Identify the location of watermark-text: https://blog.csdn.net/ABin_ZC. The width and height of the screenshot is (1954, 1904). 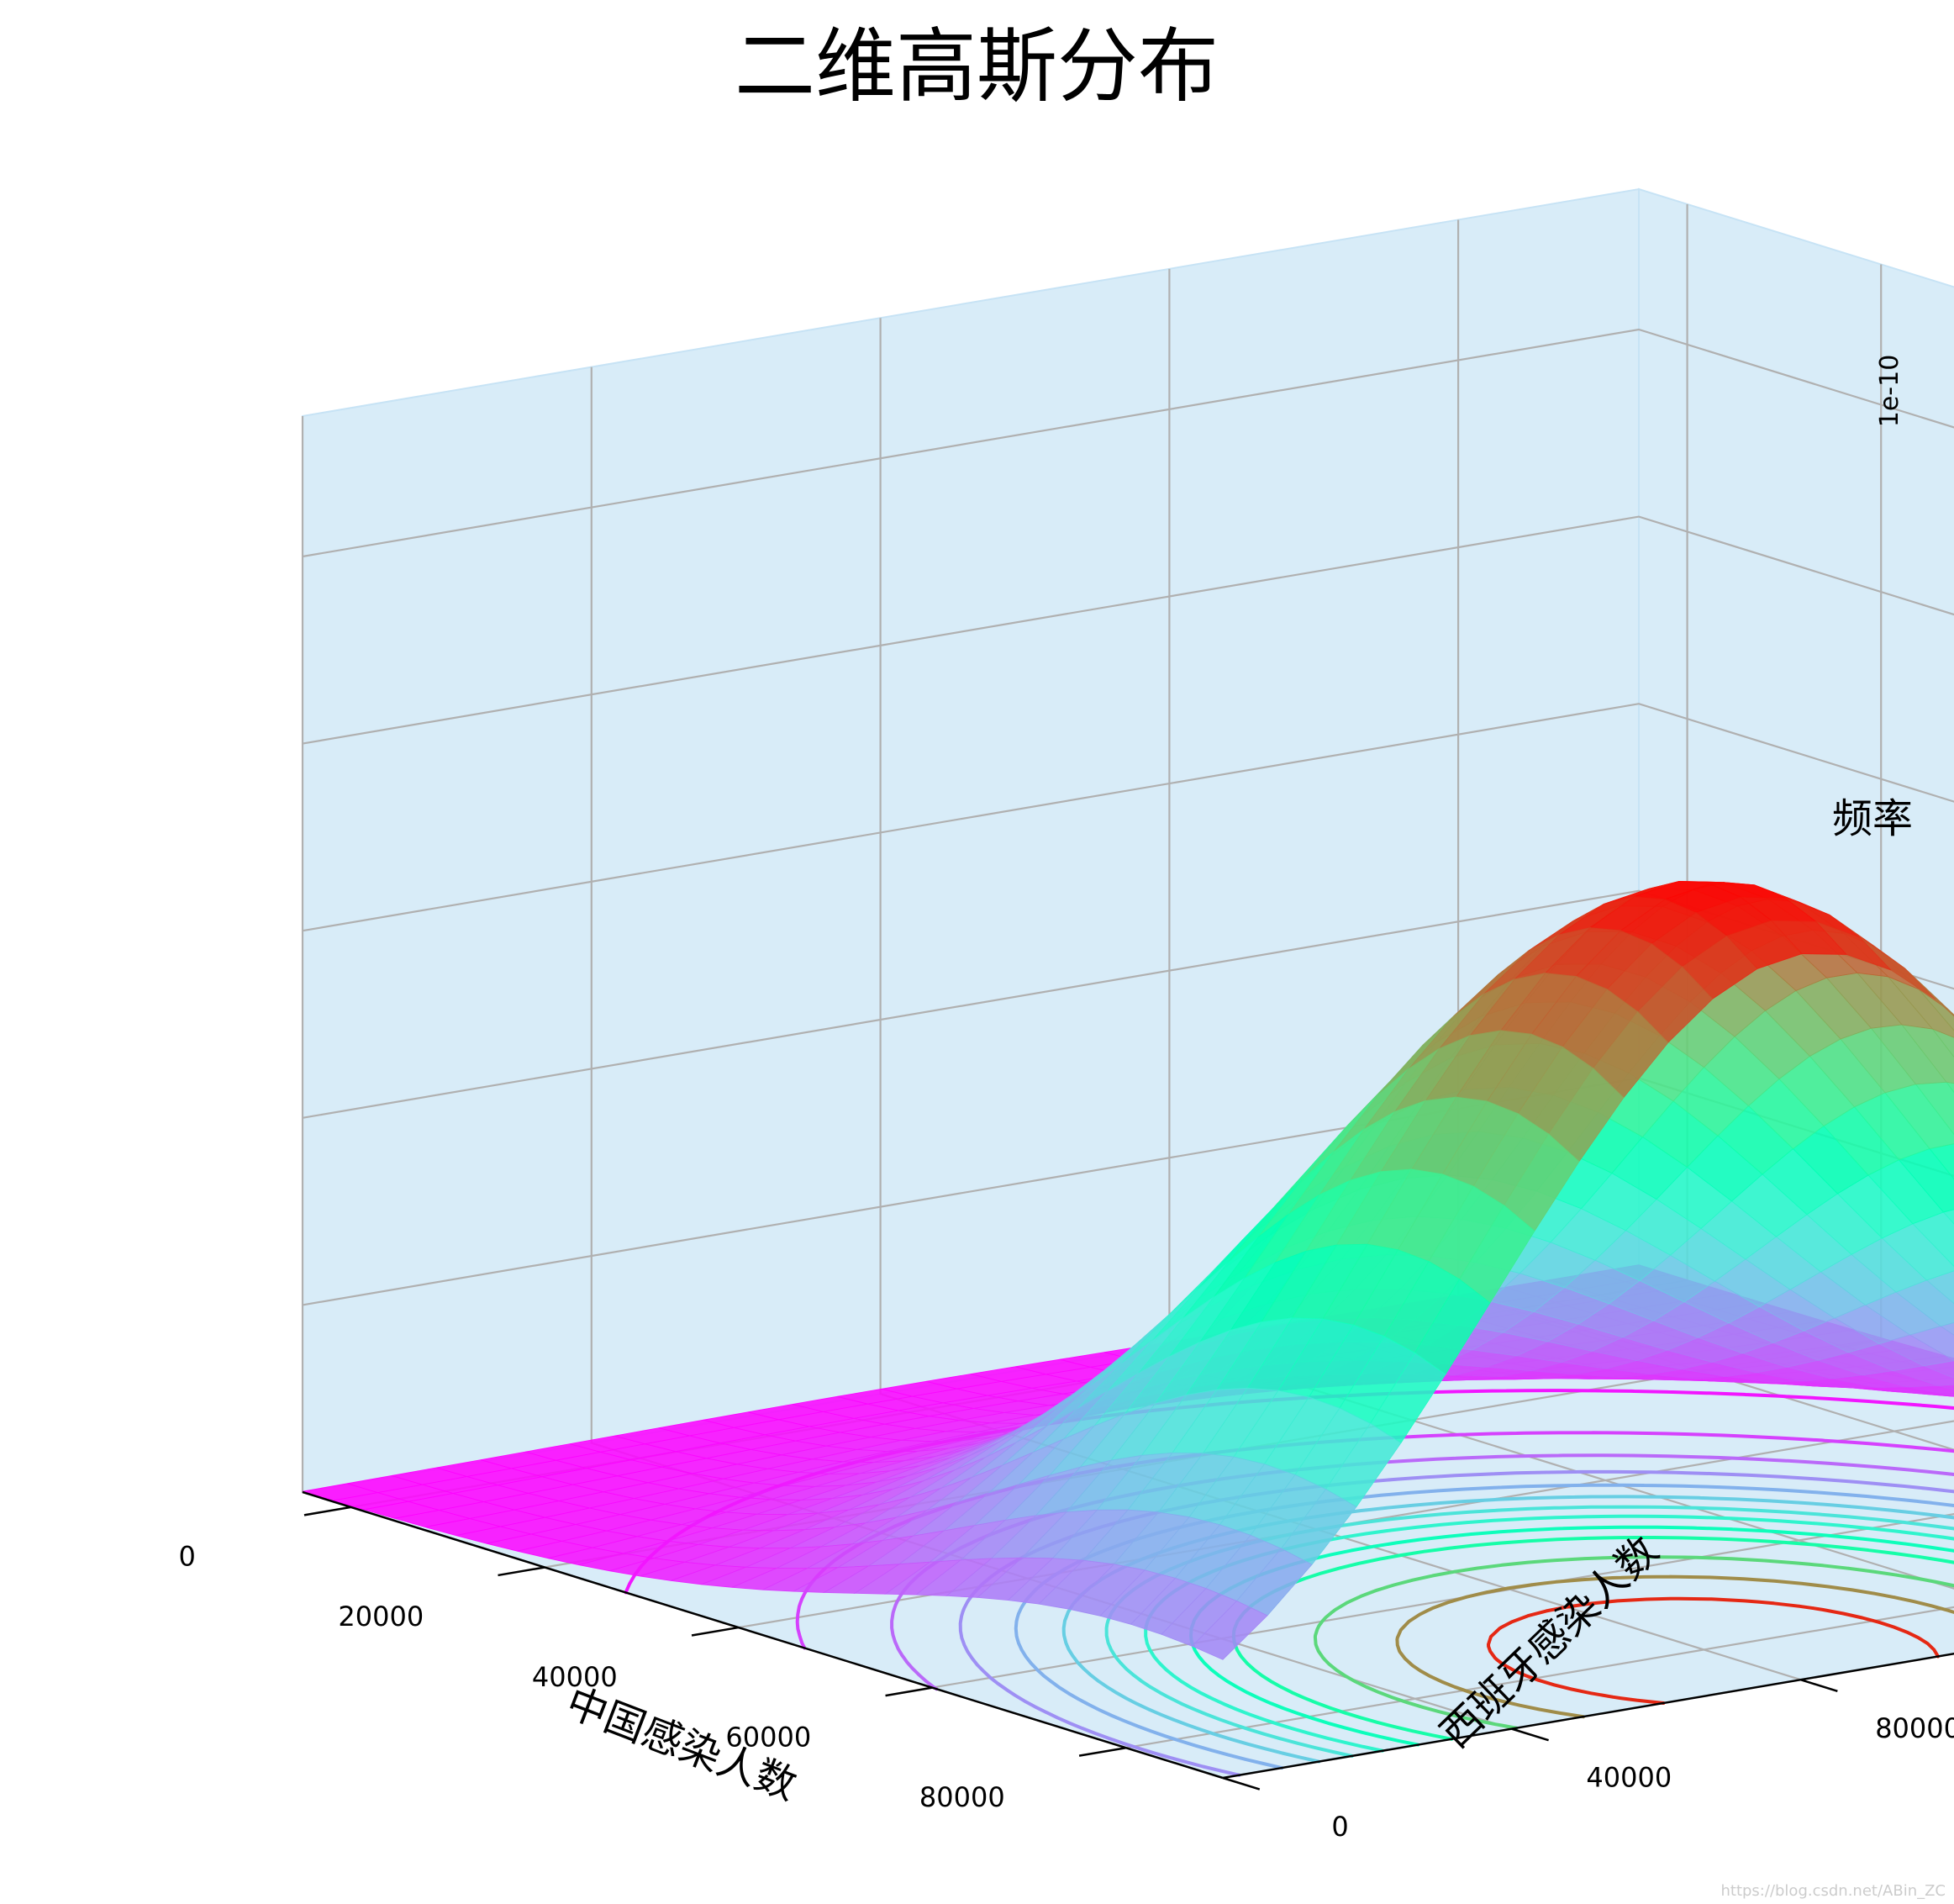
(1833, 1891).